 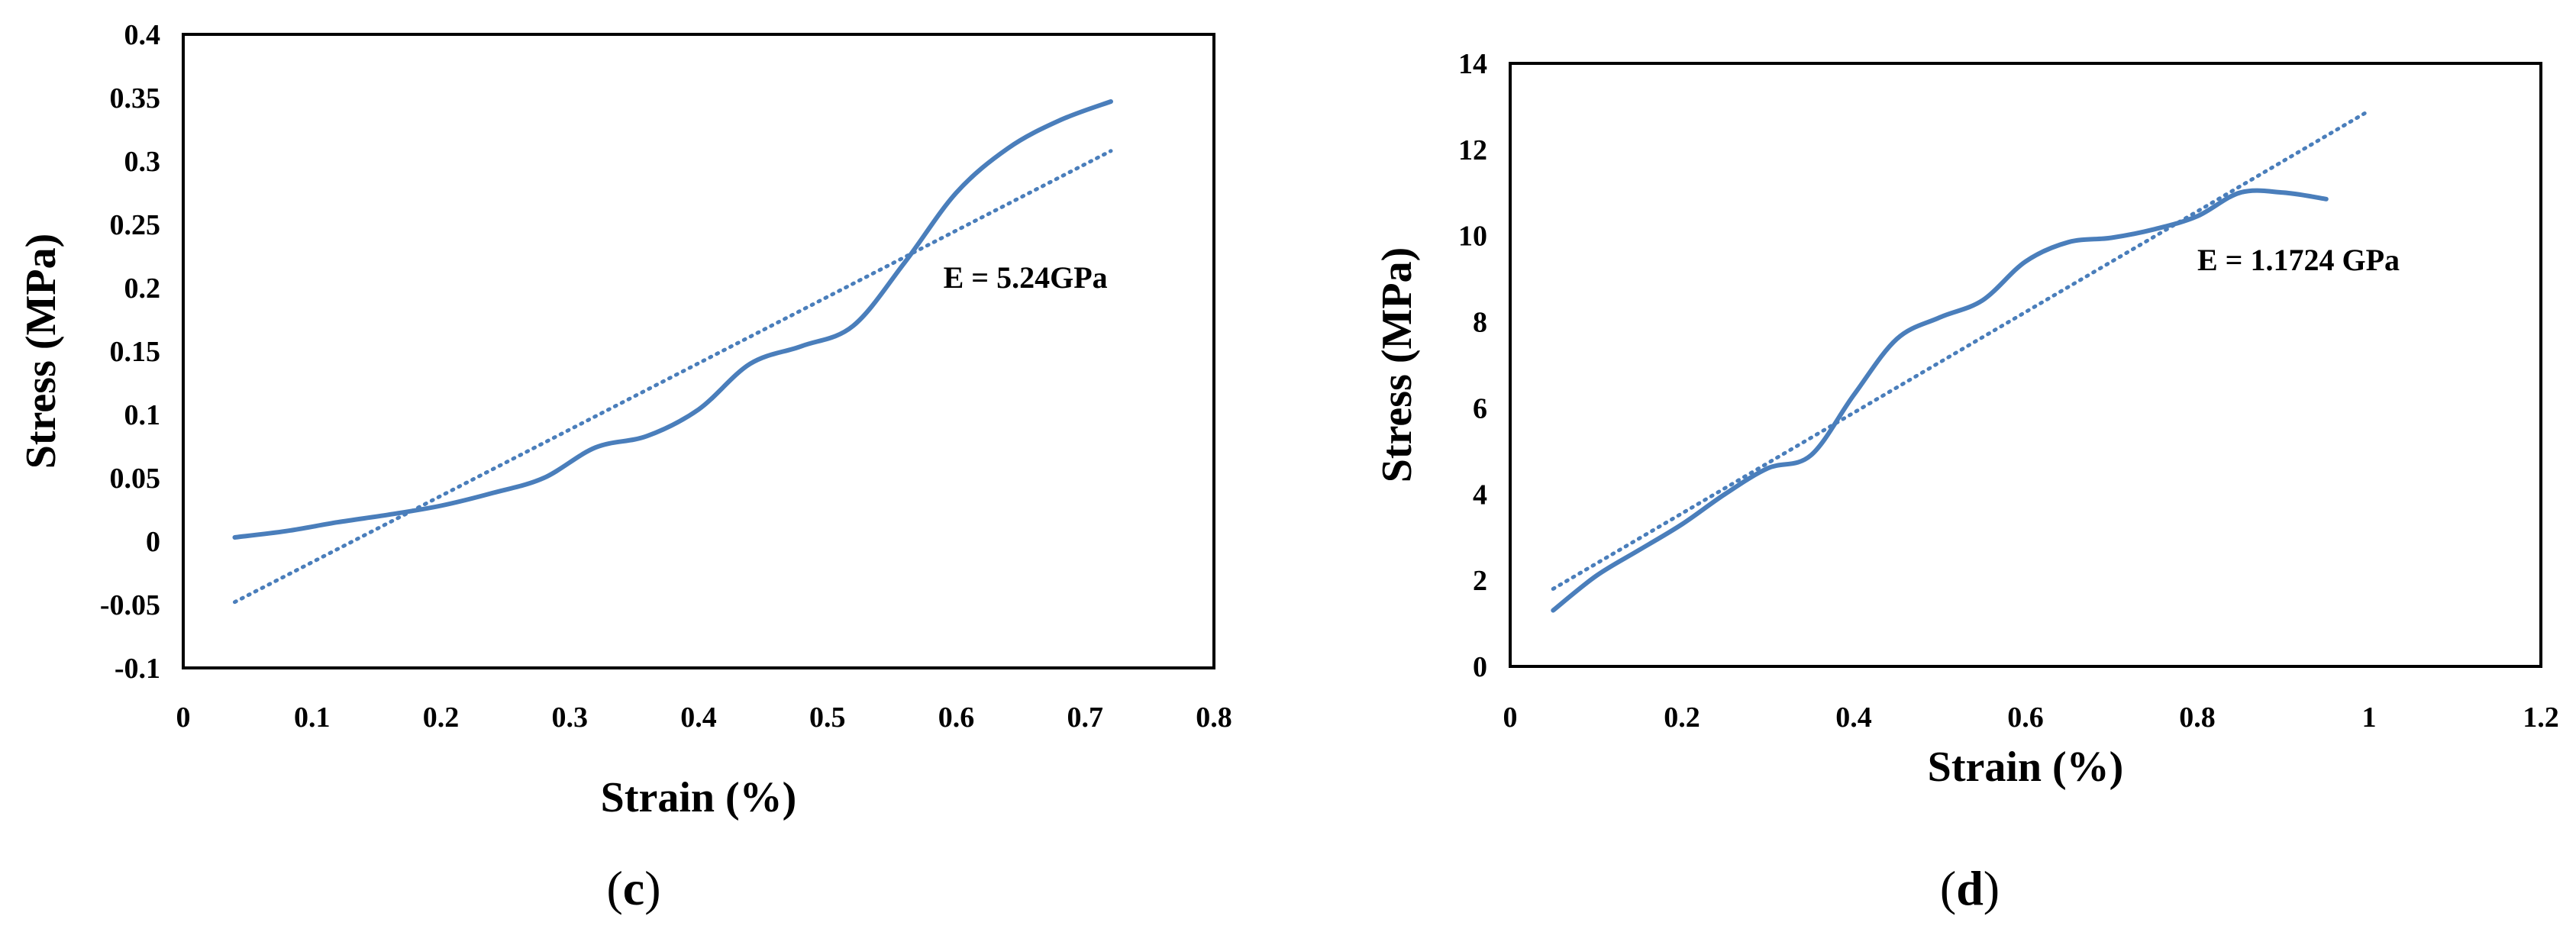 I want to click on x-tick-label: 1, so click(x=2369, y=718).